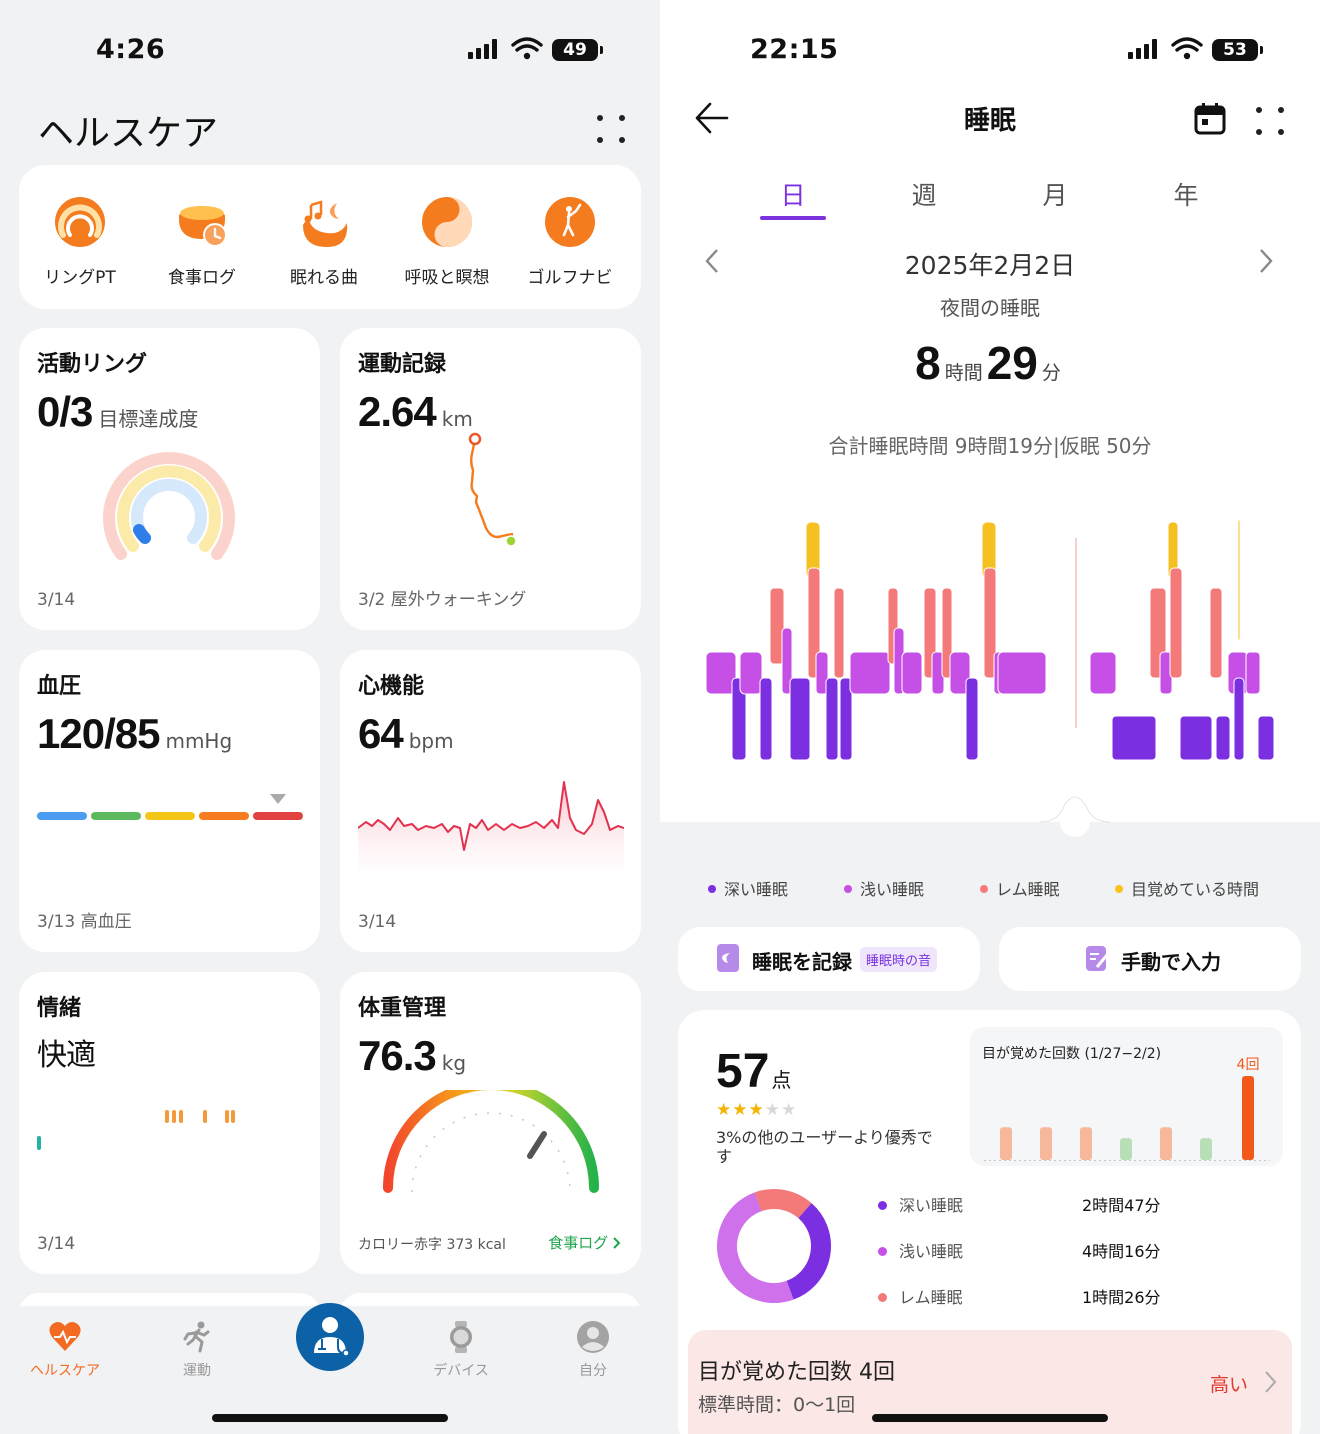  I want to click on tab-month: 月, so click(1055, 195).